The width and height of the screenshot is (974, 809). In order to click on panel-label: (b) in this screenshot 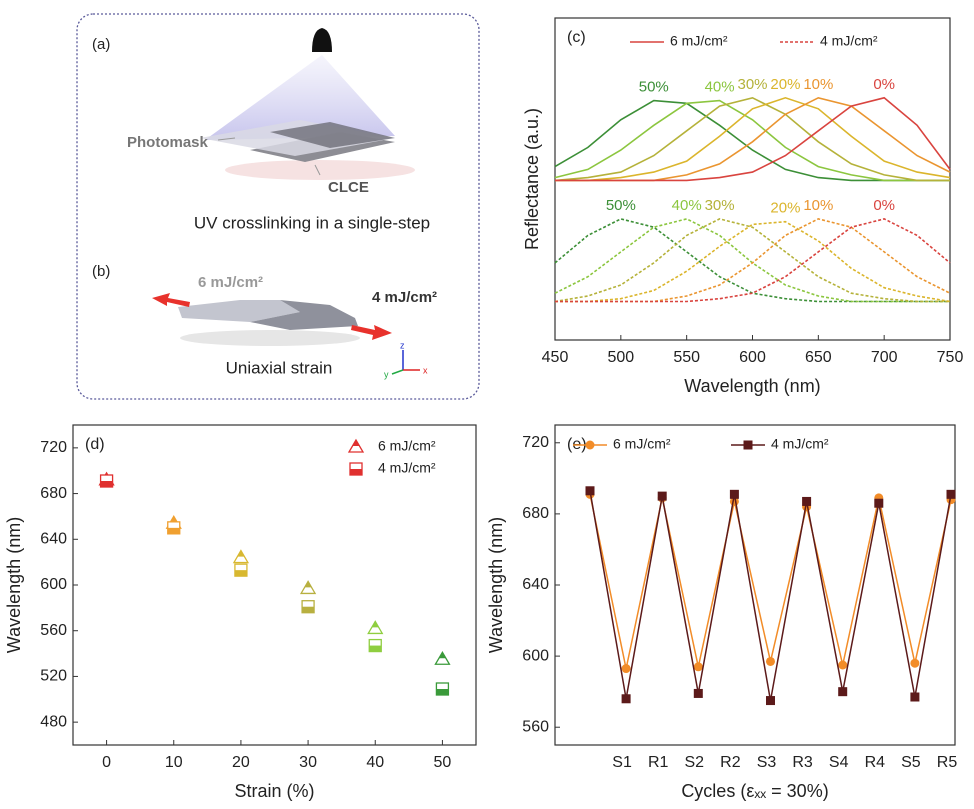, I will do `click(101, 271)`.